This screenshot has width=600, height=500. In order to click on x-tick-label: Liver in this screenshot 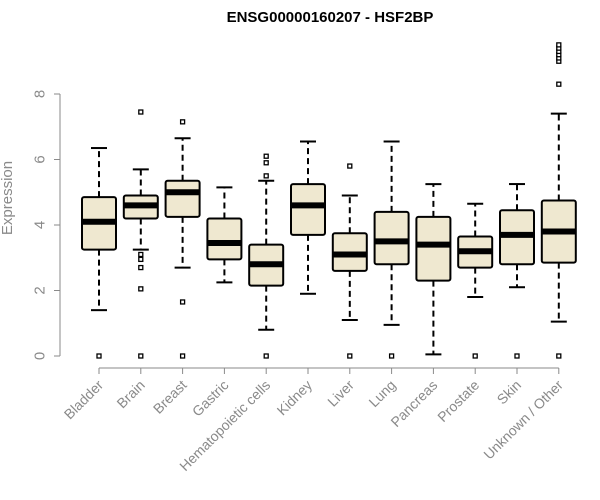, I will do `click(340, 393)`.